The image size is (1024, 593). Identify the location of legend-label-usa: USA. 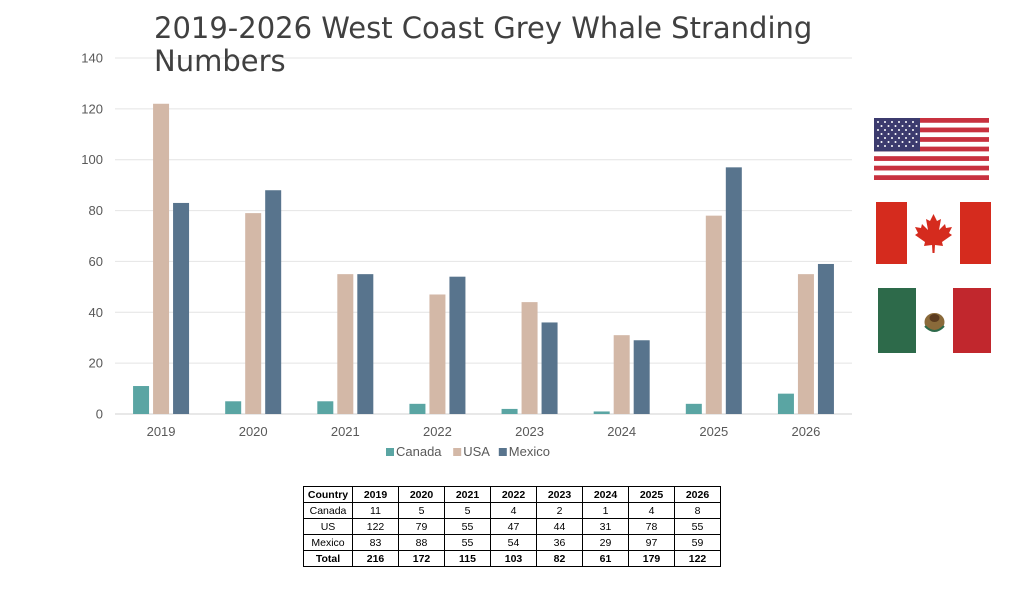
(476, 451).